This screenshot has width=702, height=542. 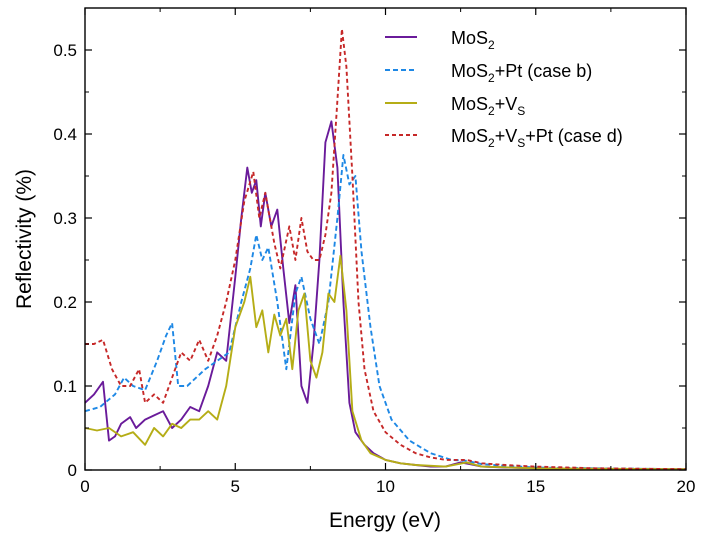 What do you see at coordinates (473, 40) in the screenshot?
I see `legend-label-0: MoS2` at bounding box center [473, 40].